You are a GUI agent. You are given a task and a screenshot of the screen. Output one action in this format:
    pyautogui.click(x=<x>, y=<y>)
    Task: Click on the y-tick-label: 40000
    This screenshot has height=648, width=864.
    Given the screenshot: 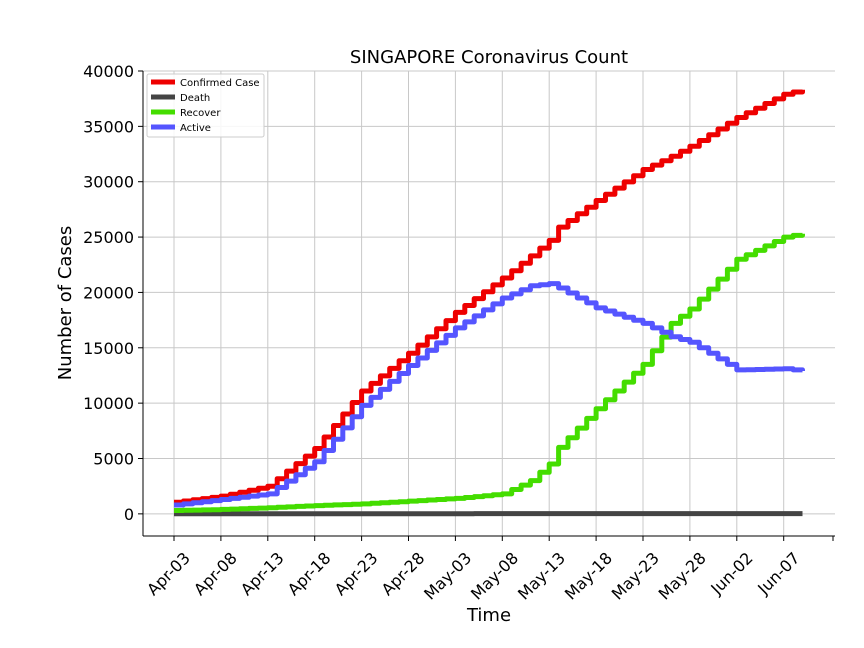 What is the action you would take?
    pyautogui.click(x=108, y=71)
    